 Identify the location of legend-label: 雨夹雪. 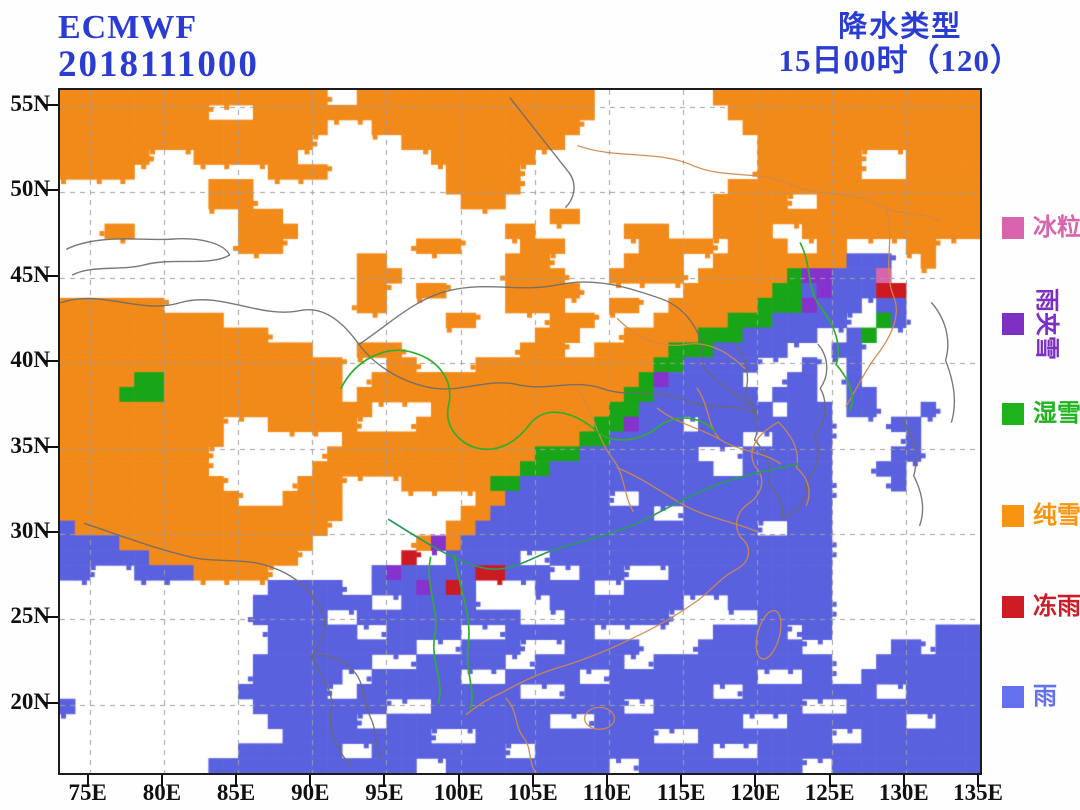
(1046, 324).